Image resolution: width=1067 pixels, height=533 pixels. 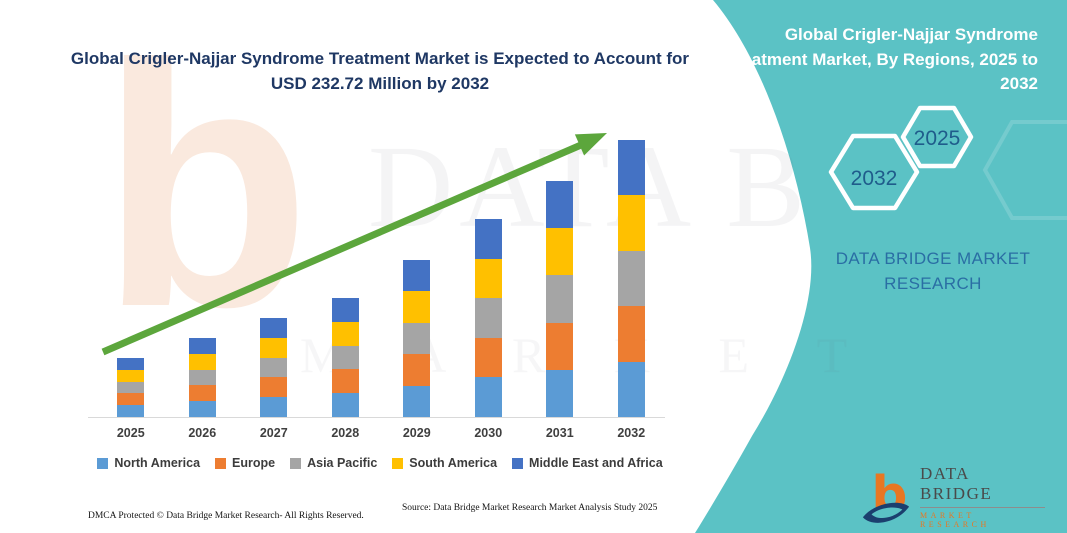 What do you see at coordinates (398, 463) in the screenshot?
I see `legend-swatch-south-america` at bounding box center [398, 463].